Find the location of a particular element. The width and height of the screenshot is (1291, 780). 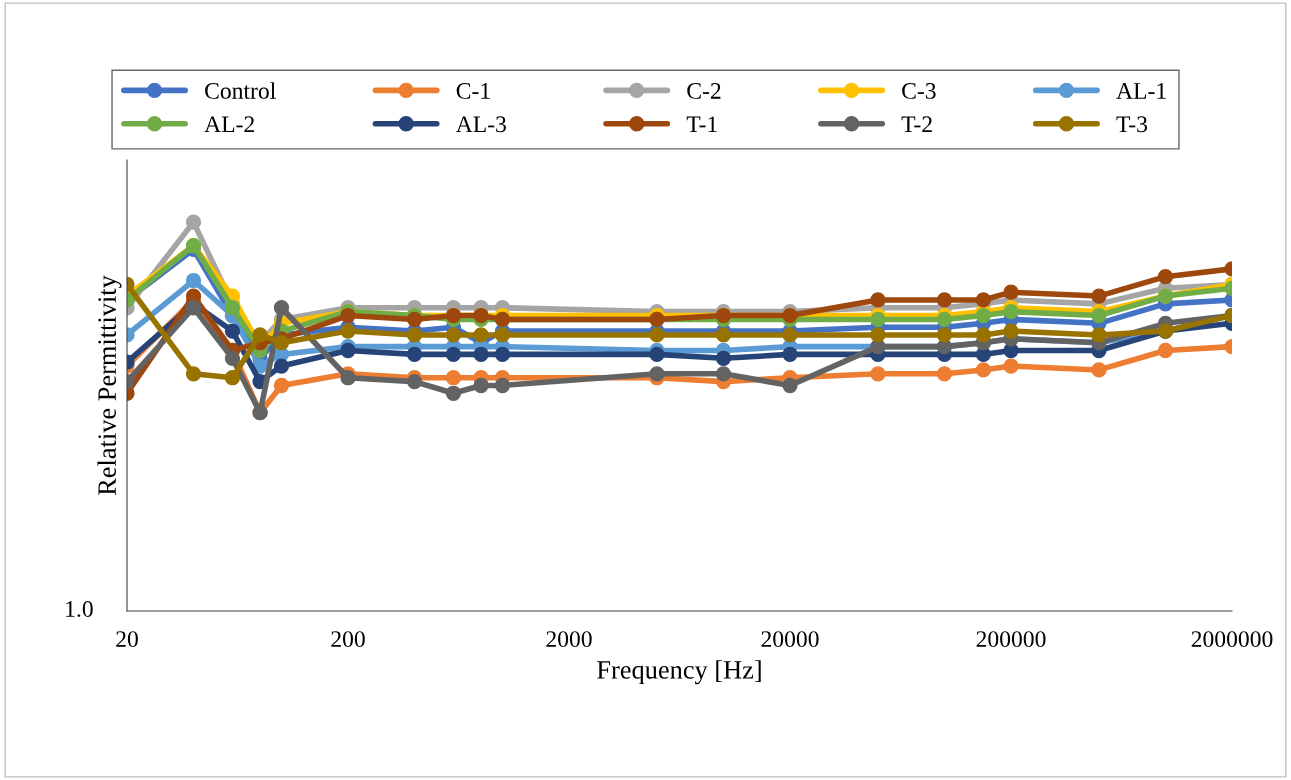

text: 1.0 is located at coordinates (79, 609).